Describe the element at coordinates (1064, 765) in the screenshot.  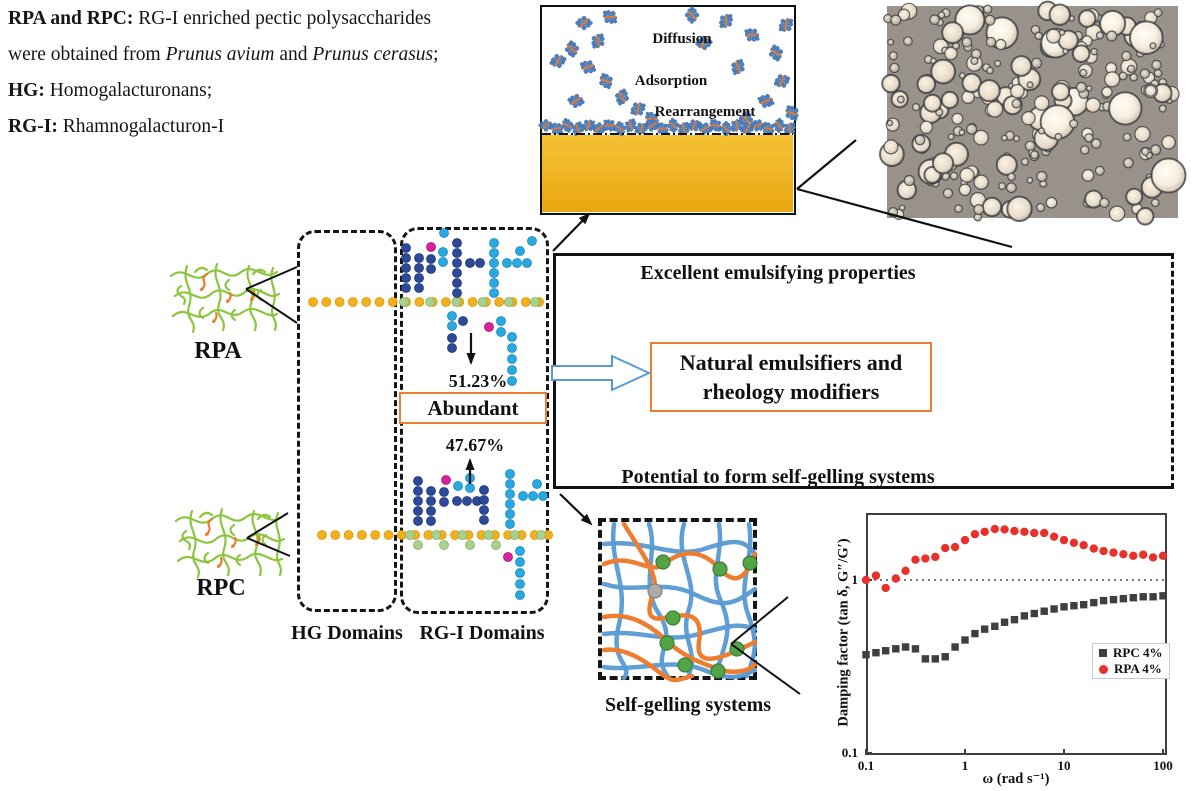
I see `chart-x-tick: 10` at that location.